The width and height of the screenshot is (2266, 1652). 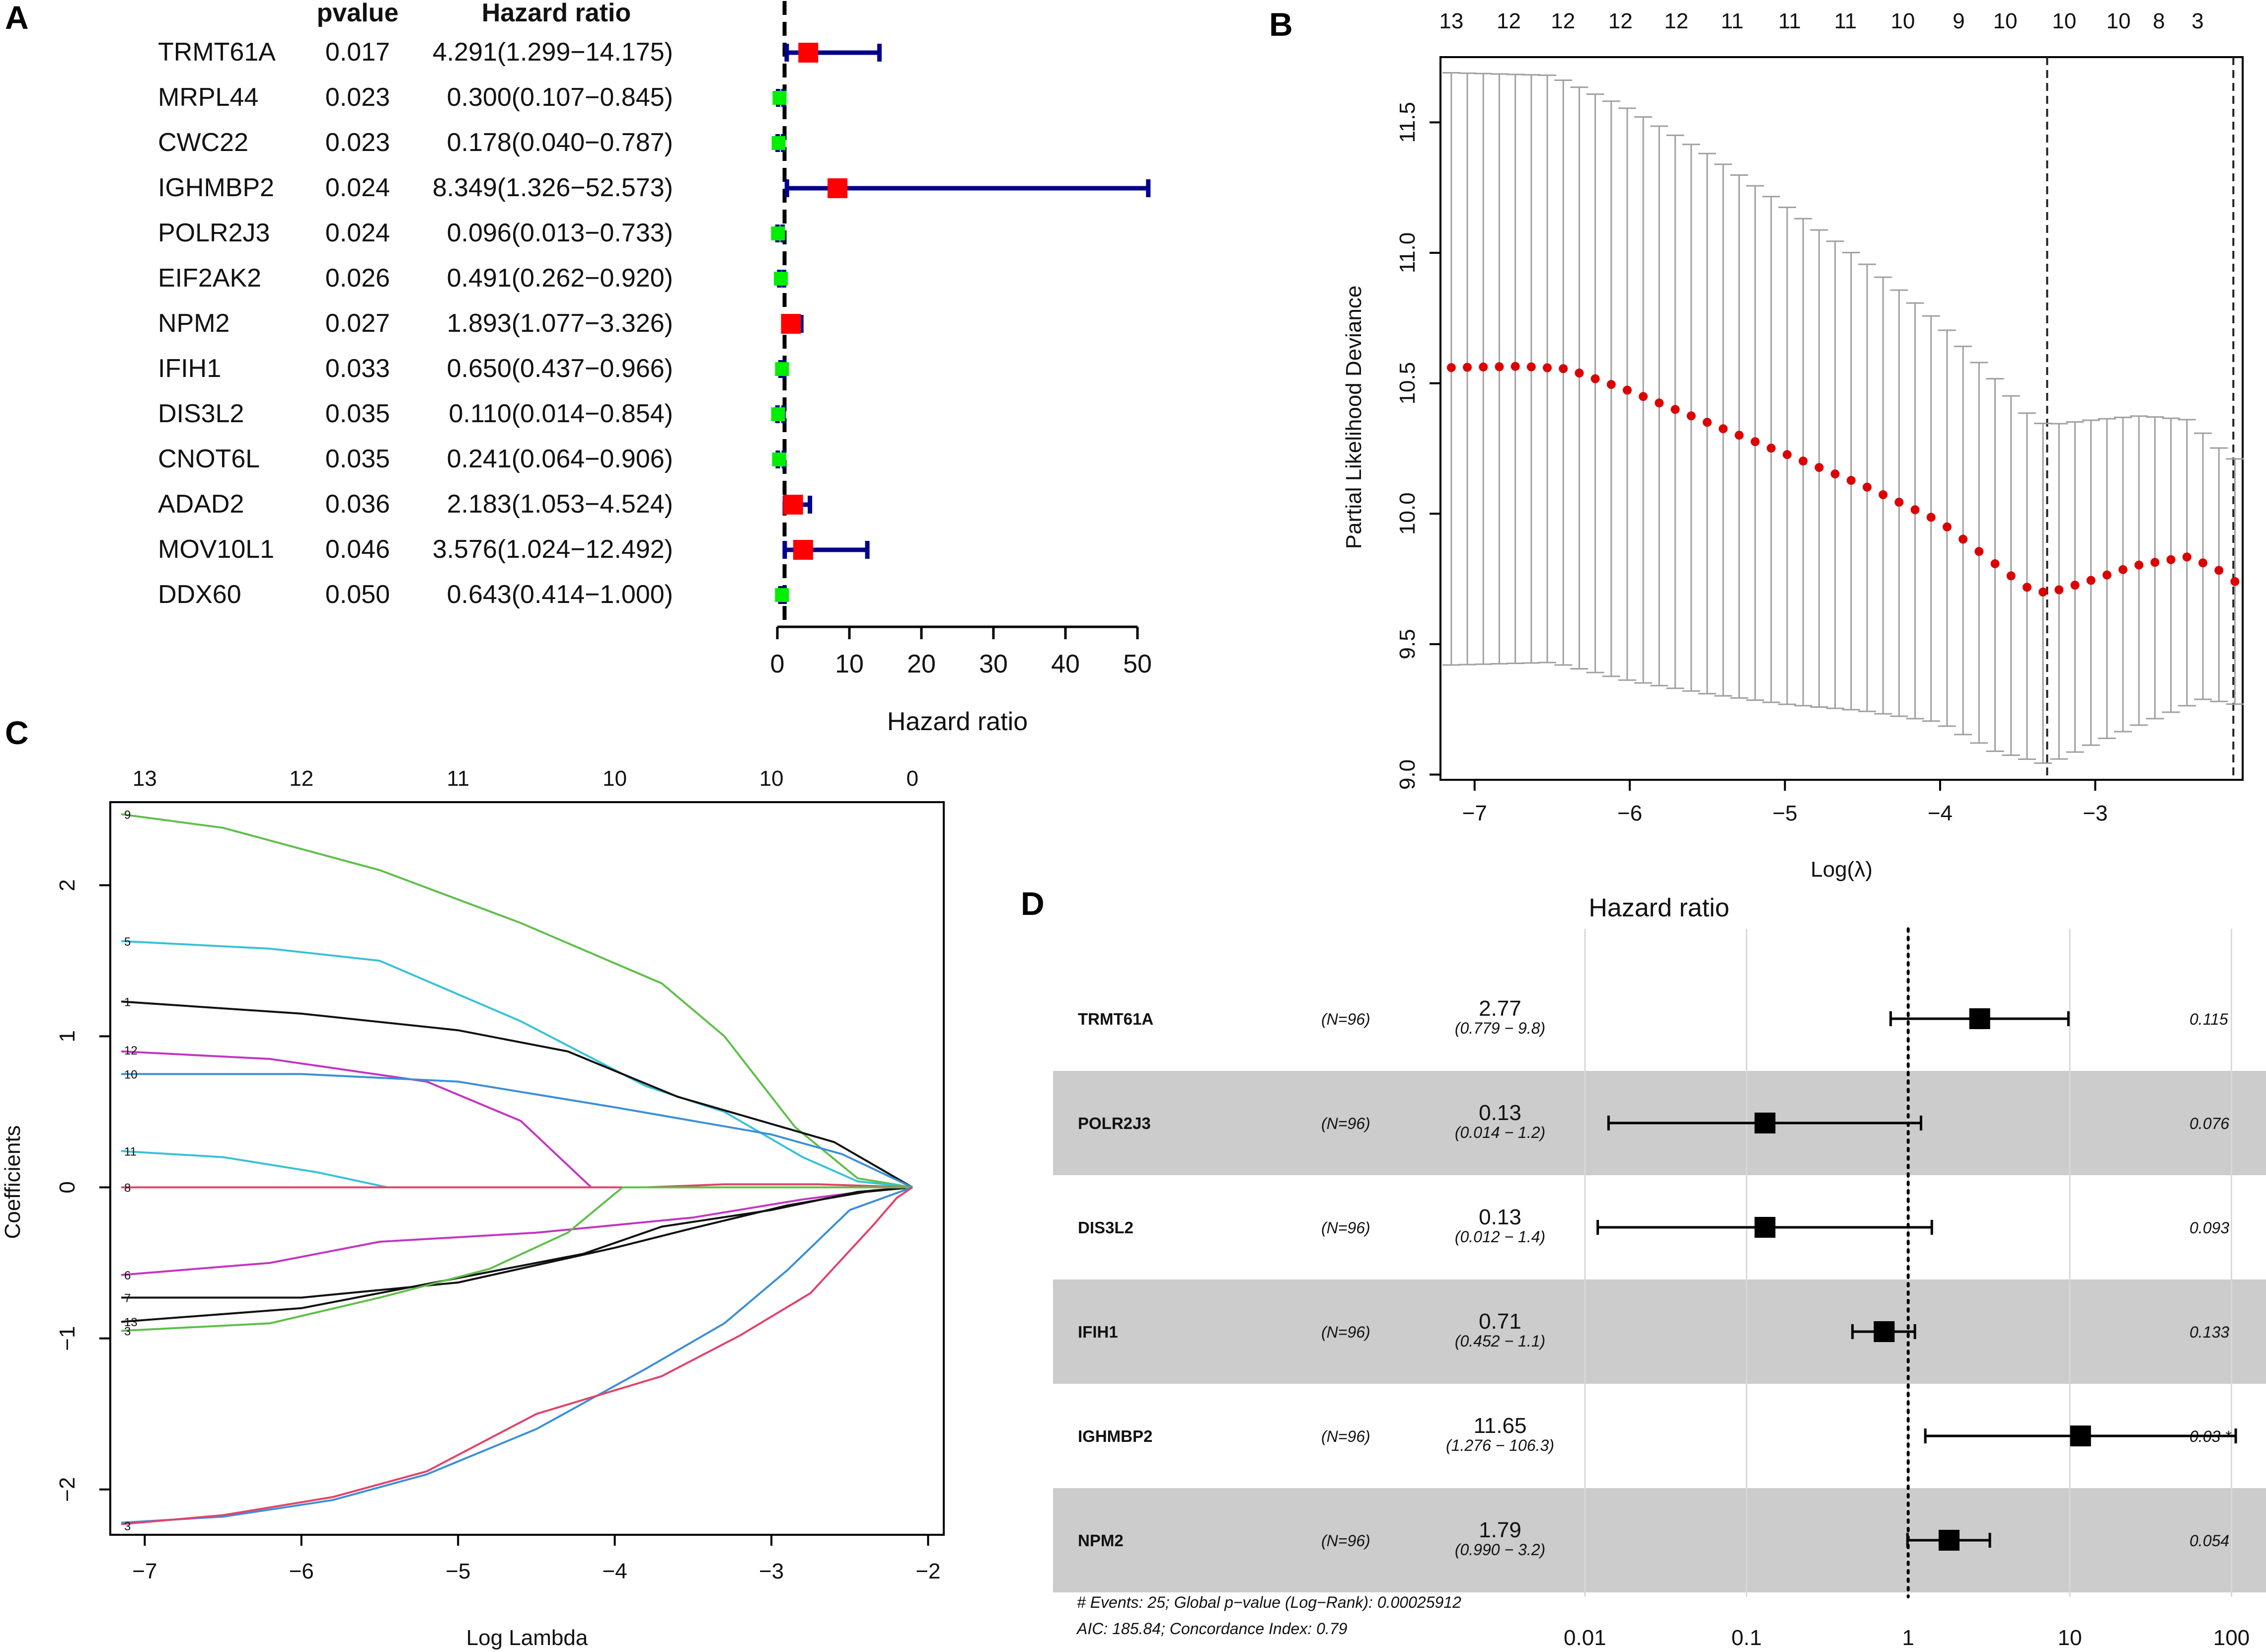 What do you see at coordinates (1958, 21) in the screenshot?
I see `top-axis-label: 9` at bounding box center [1958, 21].